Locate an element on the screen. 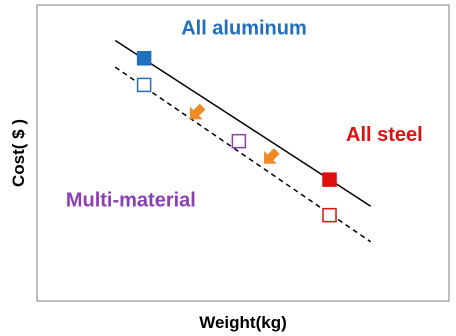 The width and height of the screenshot is (456, 336). annotation-label-1: All aluminum is located at coordinates (244, 29).